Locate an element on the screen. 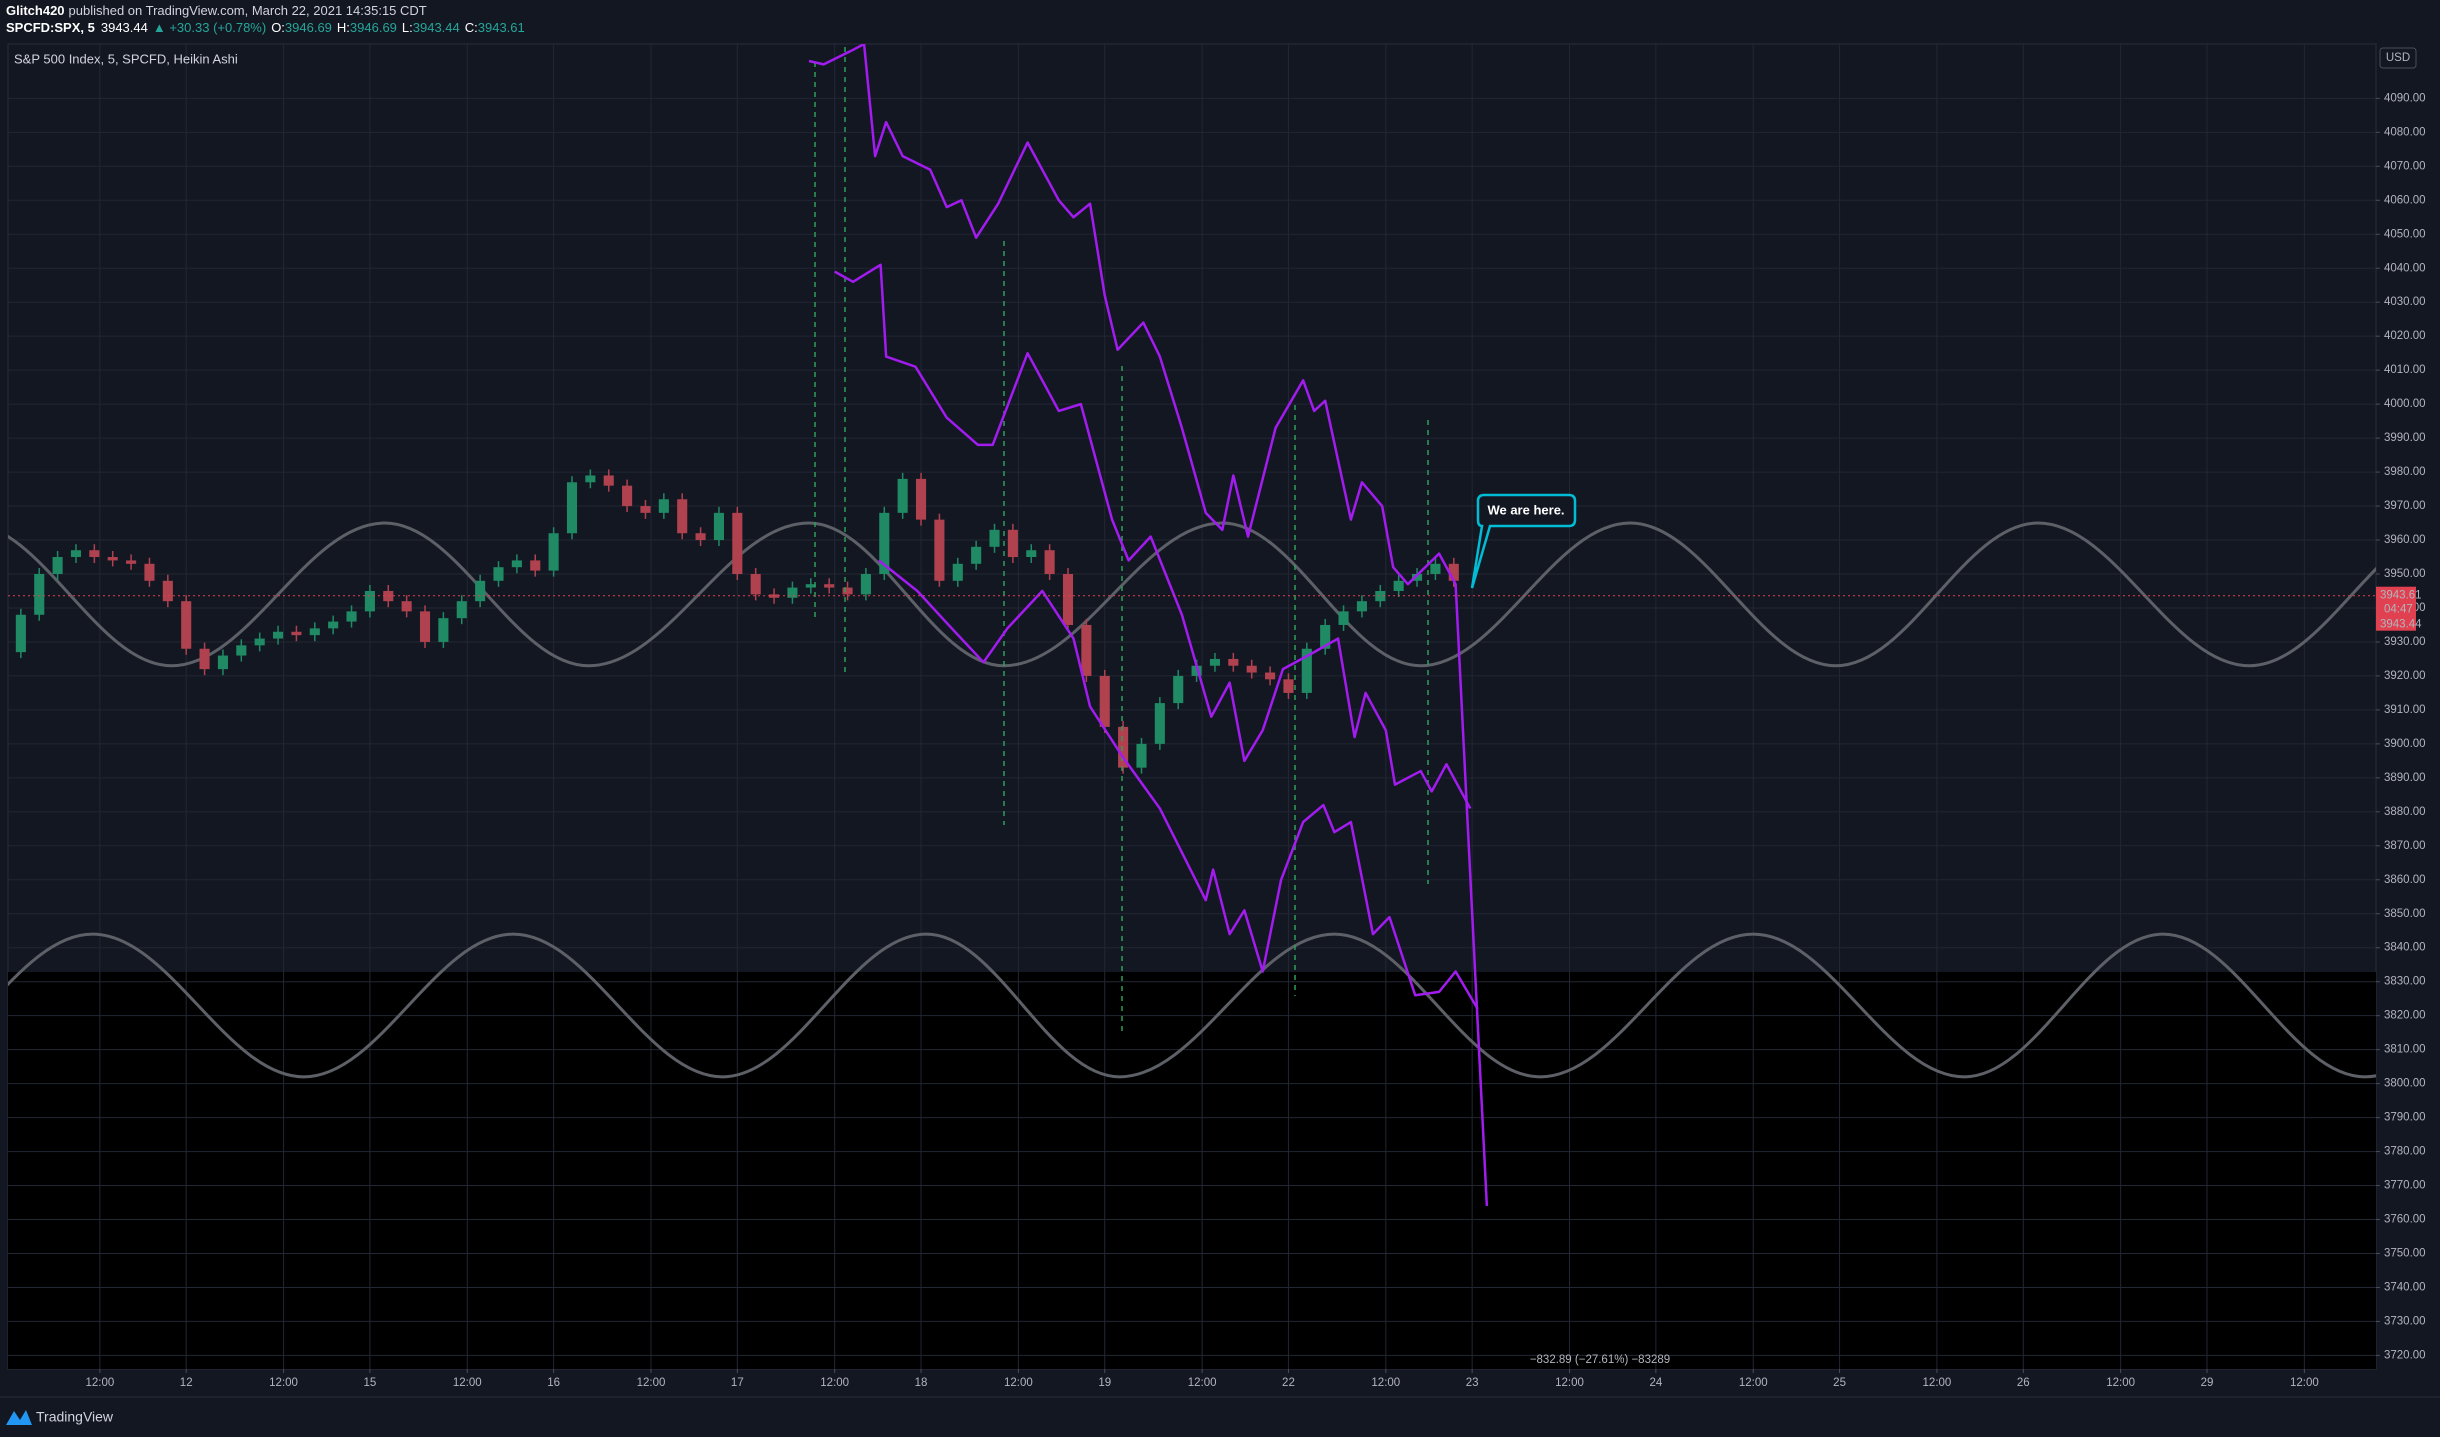  y-tick-label: 4020.00 is located at coordinates (2405, 336).